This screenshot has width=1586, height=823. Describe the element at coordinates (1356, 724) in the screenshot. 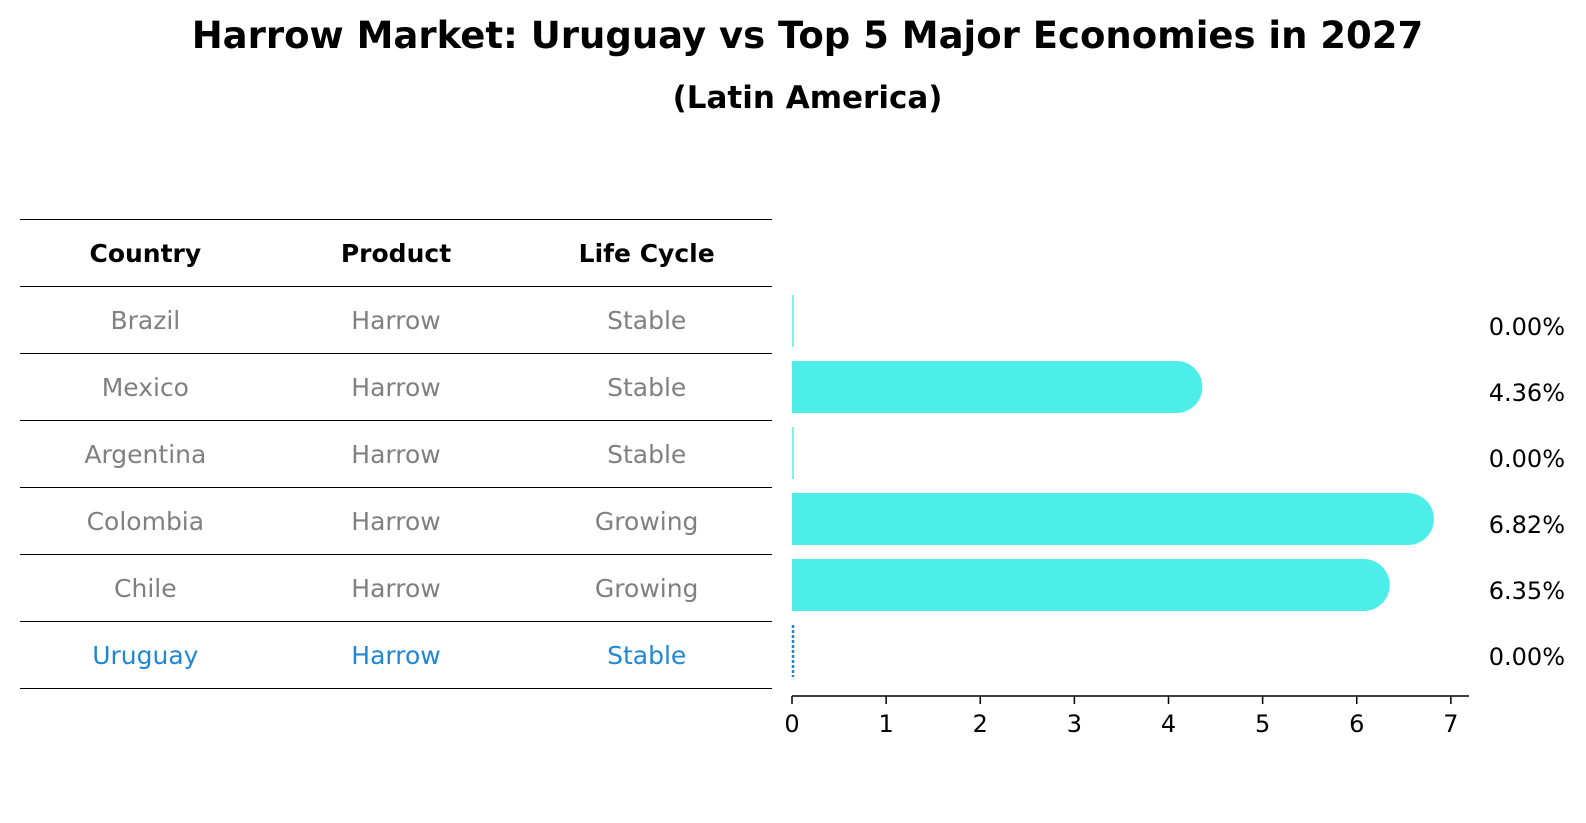

I see `x-tick-label: 6` at that location.